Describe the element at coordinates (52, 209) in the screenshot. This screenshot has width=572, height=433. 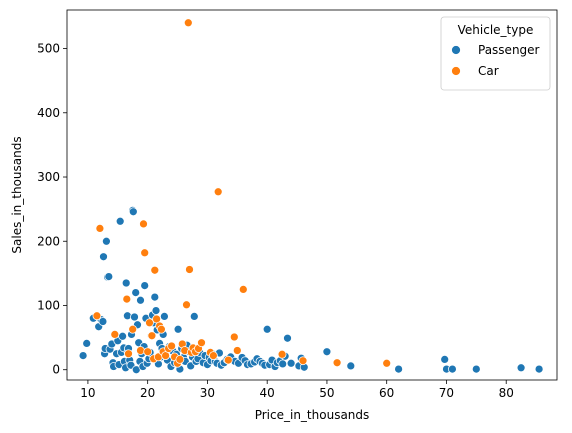
I see `y-axis-ticks: 0 100 200 300 400 500` at that location.